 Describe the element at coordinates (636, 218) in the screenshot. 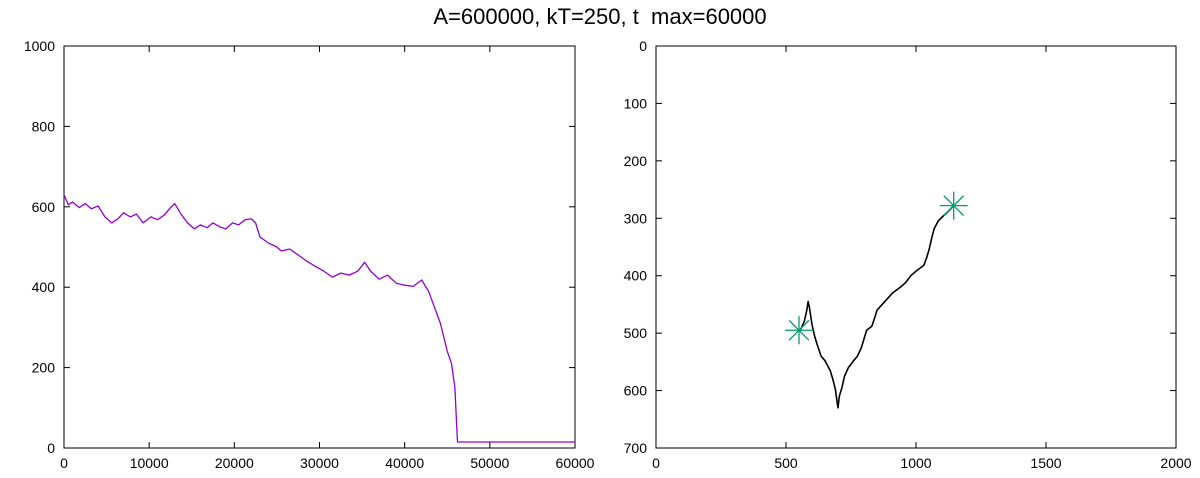

I see `y-tick-label: 300` at that location.